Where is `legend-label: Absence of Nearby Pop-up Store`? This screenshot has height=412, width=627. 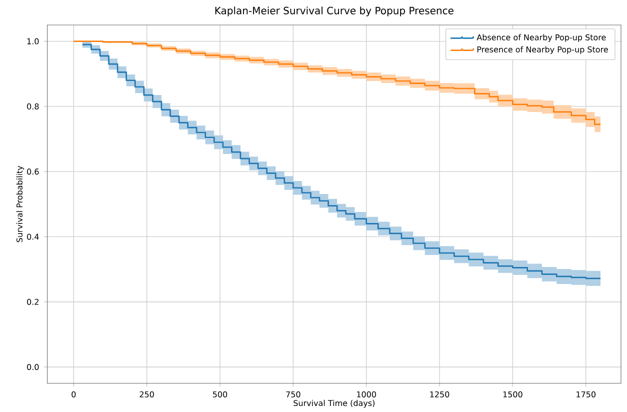
legend-label: Absence of Nearby Pop-up Store is located at coordinates (541, 38).